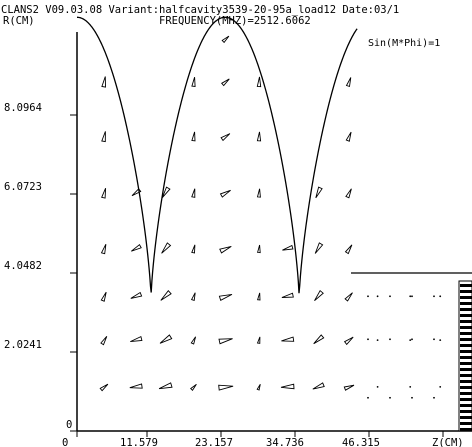 The height and width of the screenshot is (447, 472). Describe the element at coordinates (23, 108) in the screenshot. I see `y-tick-label: 8.0964` at that location.